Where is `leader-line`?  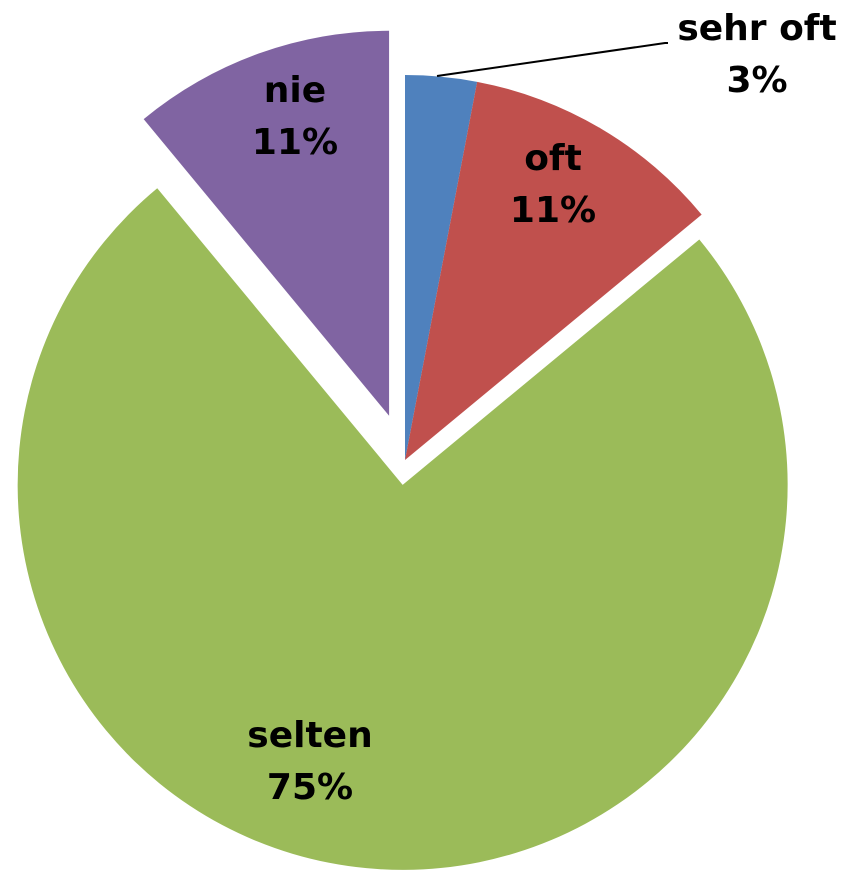
leader-line is located at coordinates (552, 59).